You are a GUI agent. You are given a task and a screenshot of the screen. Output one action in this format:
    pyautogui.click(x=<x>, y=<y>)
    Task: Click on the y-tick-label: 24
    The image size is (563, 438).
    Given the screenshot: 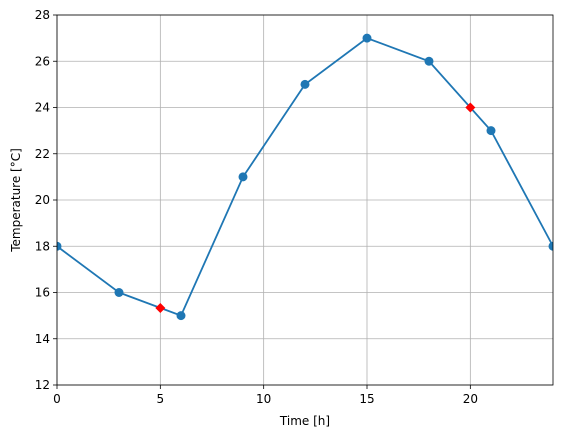 What is the action you would take?
    pyautogui.click(x=42, y=108)
    